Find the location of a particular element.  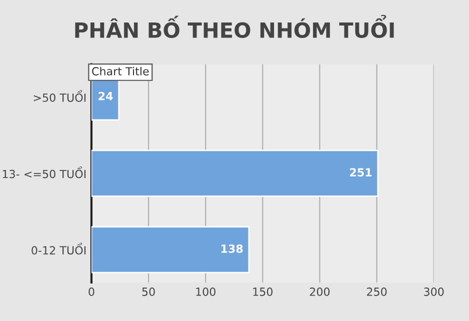

annotation: Chart Title is located at coordinates (120, 71).